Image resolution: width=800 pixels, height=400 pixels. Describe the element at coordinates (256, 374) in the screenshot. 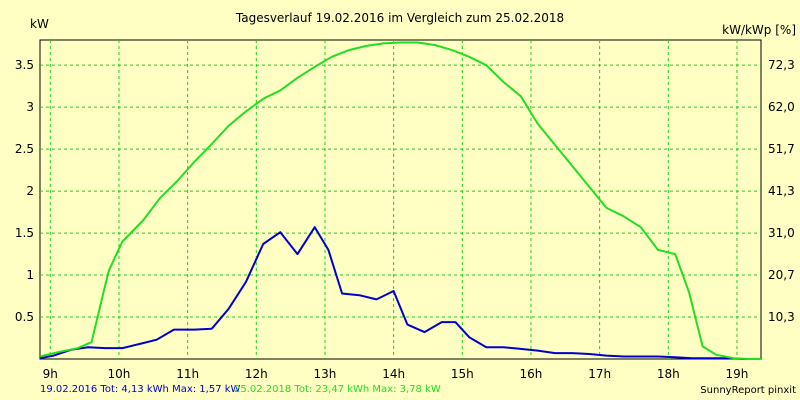

I see `x-tick-label-3: 12h` at that location.